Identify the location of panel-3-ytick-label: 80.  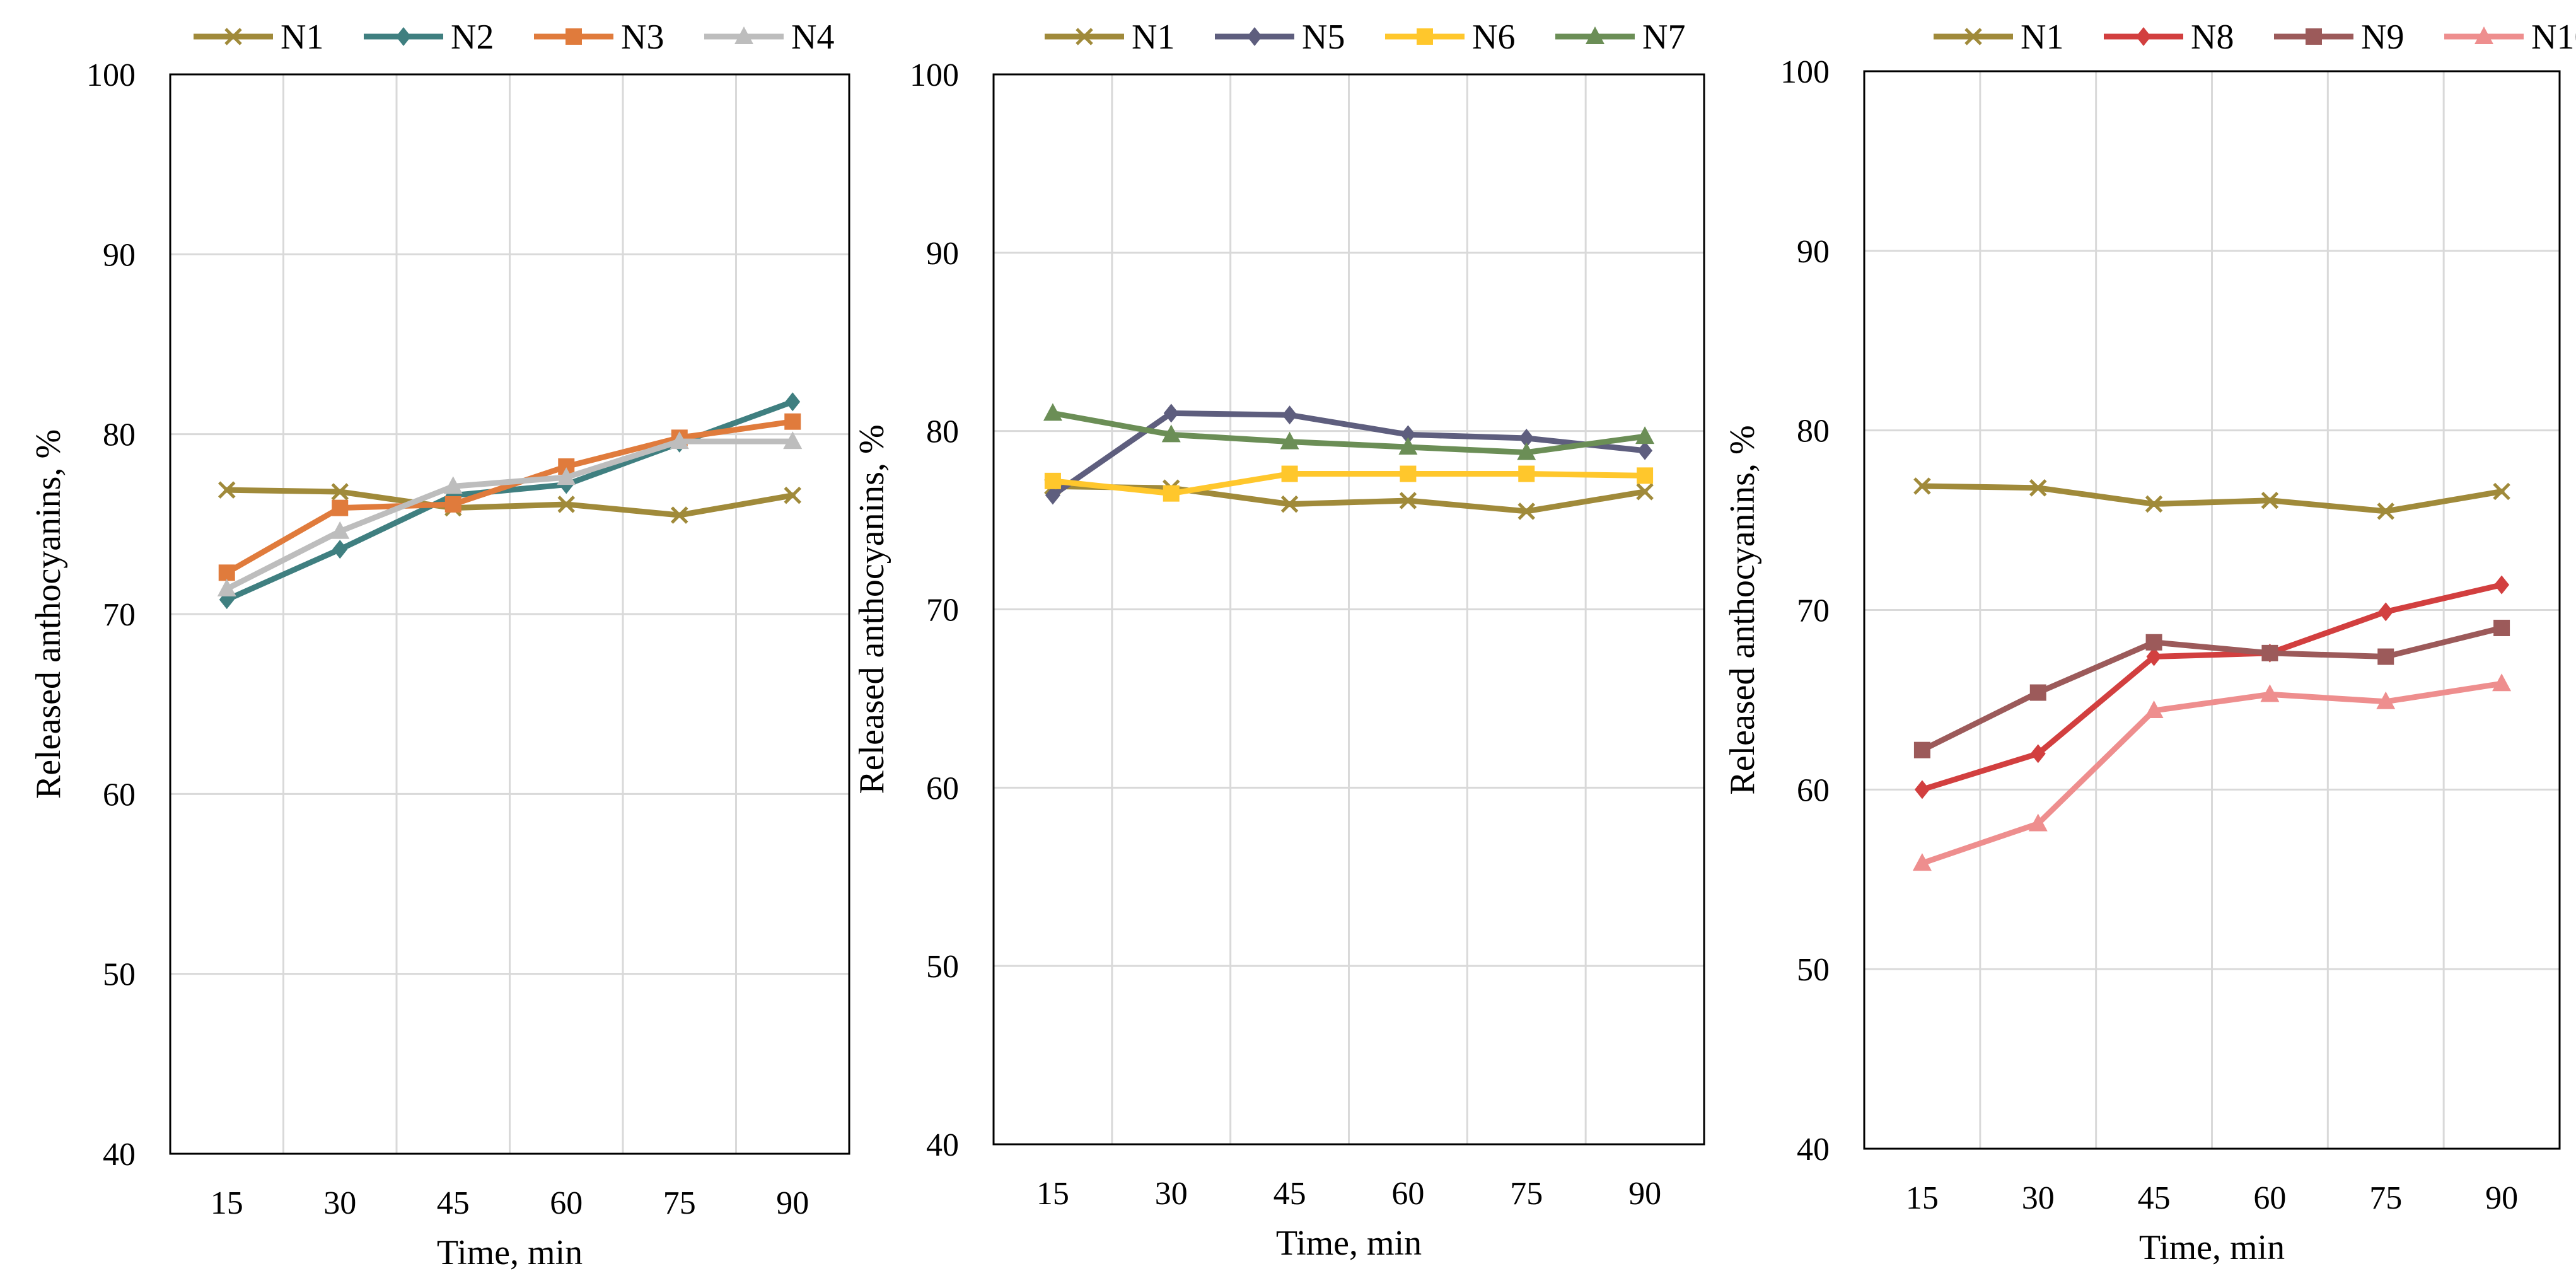
(1813, 432).